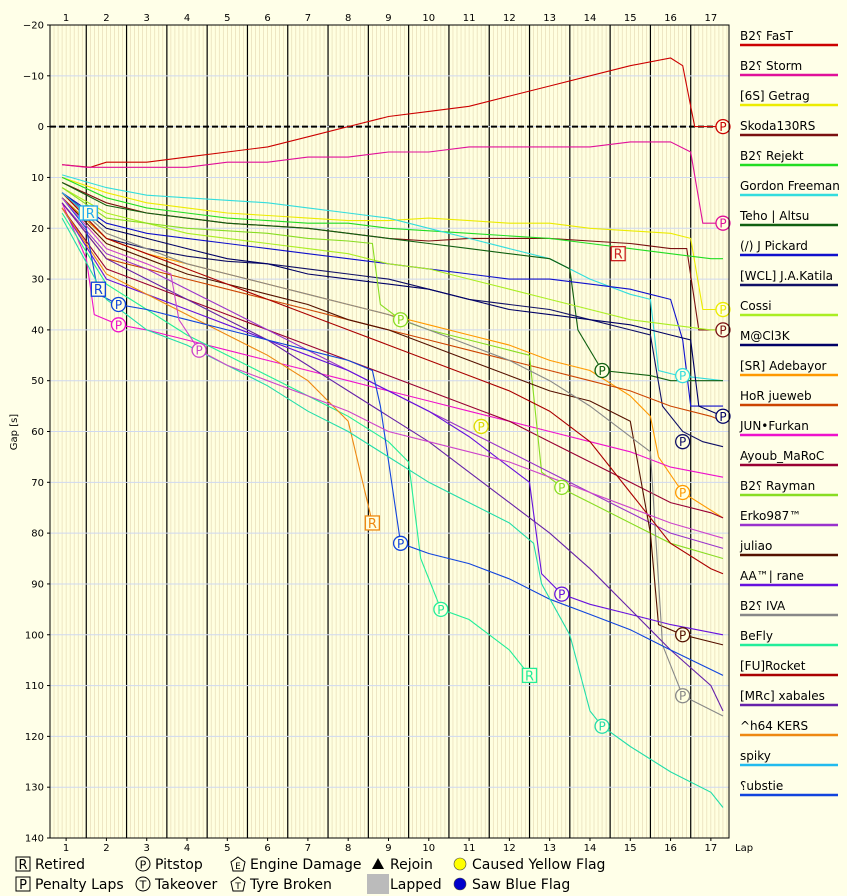  Describe the element at coordinates (765, 336) in the screenshot. I see `legend-entry-label: M@Cl3K` at that location.